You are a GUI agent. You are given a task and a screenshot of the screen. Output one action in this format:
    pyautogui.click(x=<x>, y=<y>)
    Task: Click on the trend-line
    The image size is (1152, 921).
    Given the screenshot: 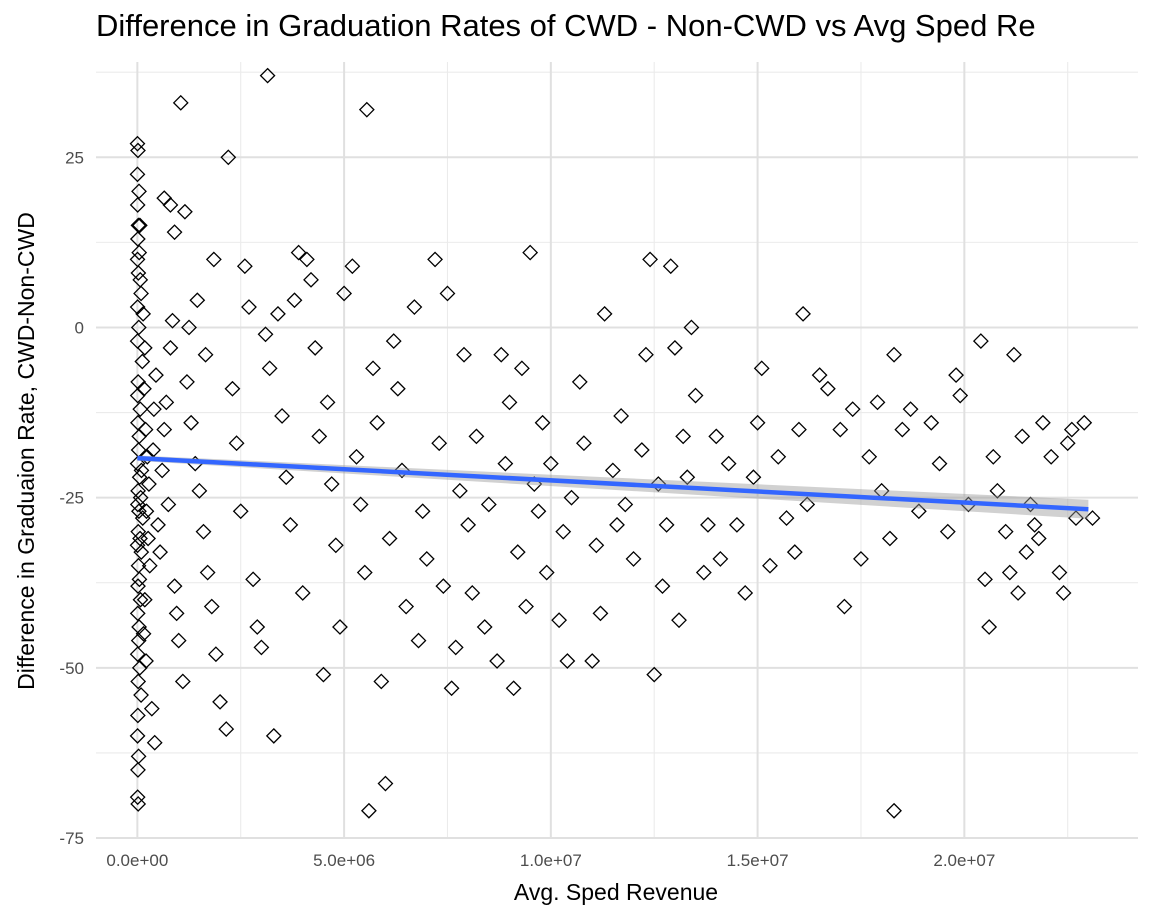 What is the action you would take?
    pyautogui.click(x=613, y=483)
    